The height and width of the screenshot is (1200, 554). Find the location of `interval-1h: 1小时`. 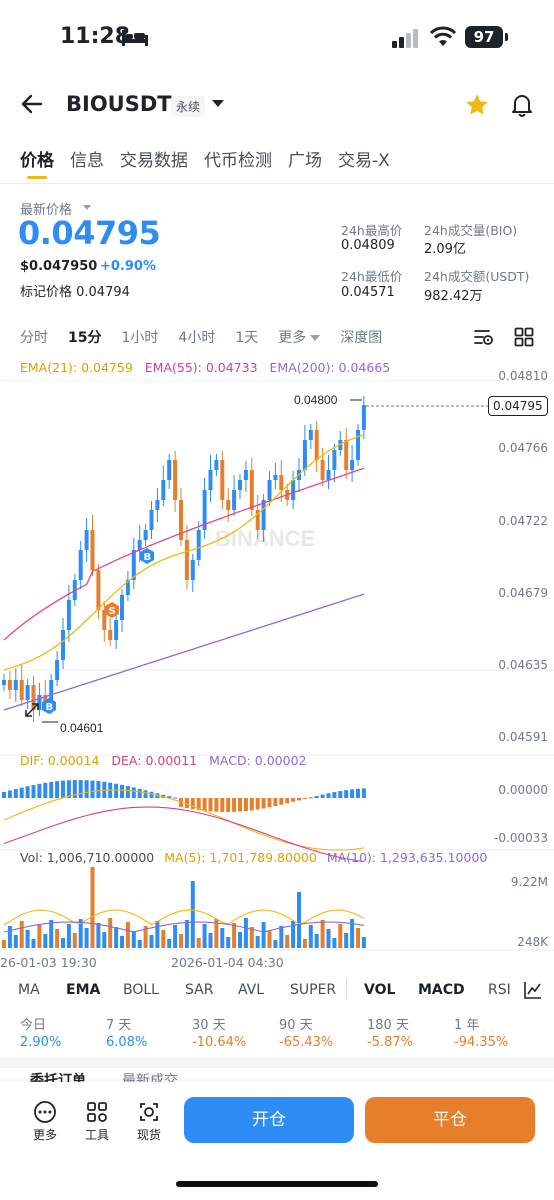

interval-1h: 1小时 is located at coordinates (140, 338).